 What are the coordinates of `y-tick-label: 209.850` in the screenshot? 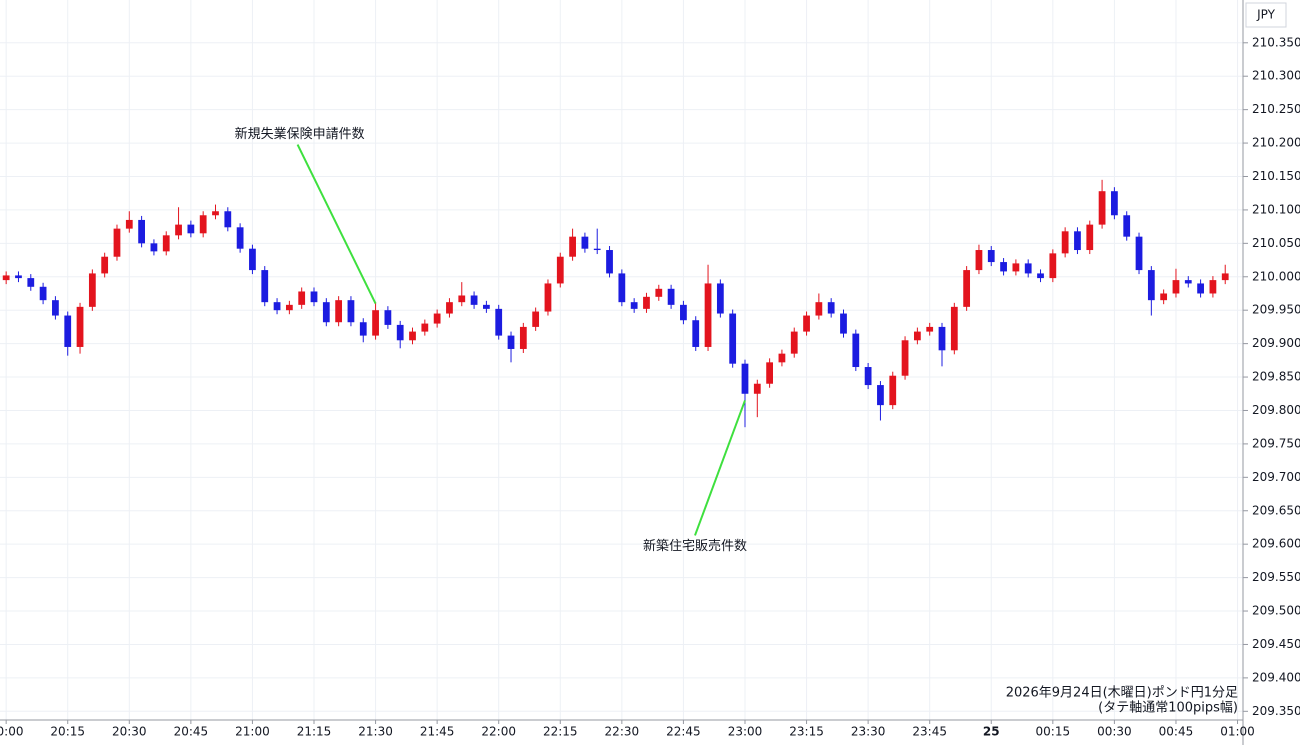 It's located at (1276, 377).